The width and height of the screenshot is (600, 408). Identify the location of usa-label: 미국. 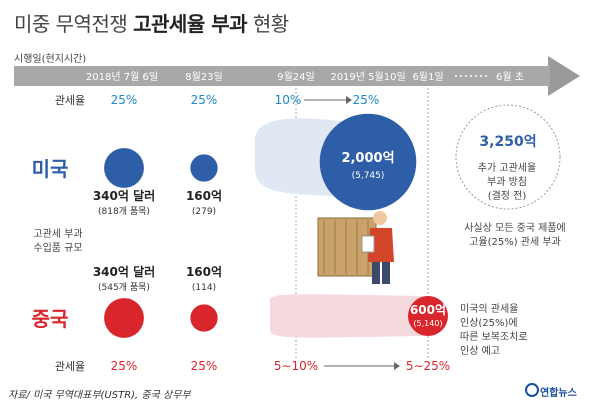
(50, 169).